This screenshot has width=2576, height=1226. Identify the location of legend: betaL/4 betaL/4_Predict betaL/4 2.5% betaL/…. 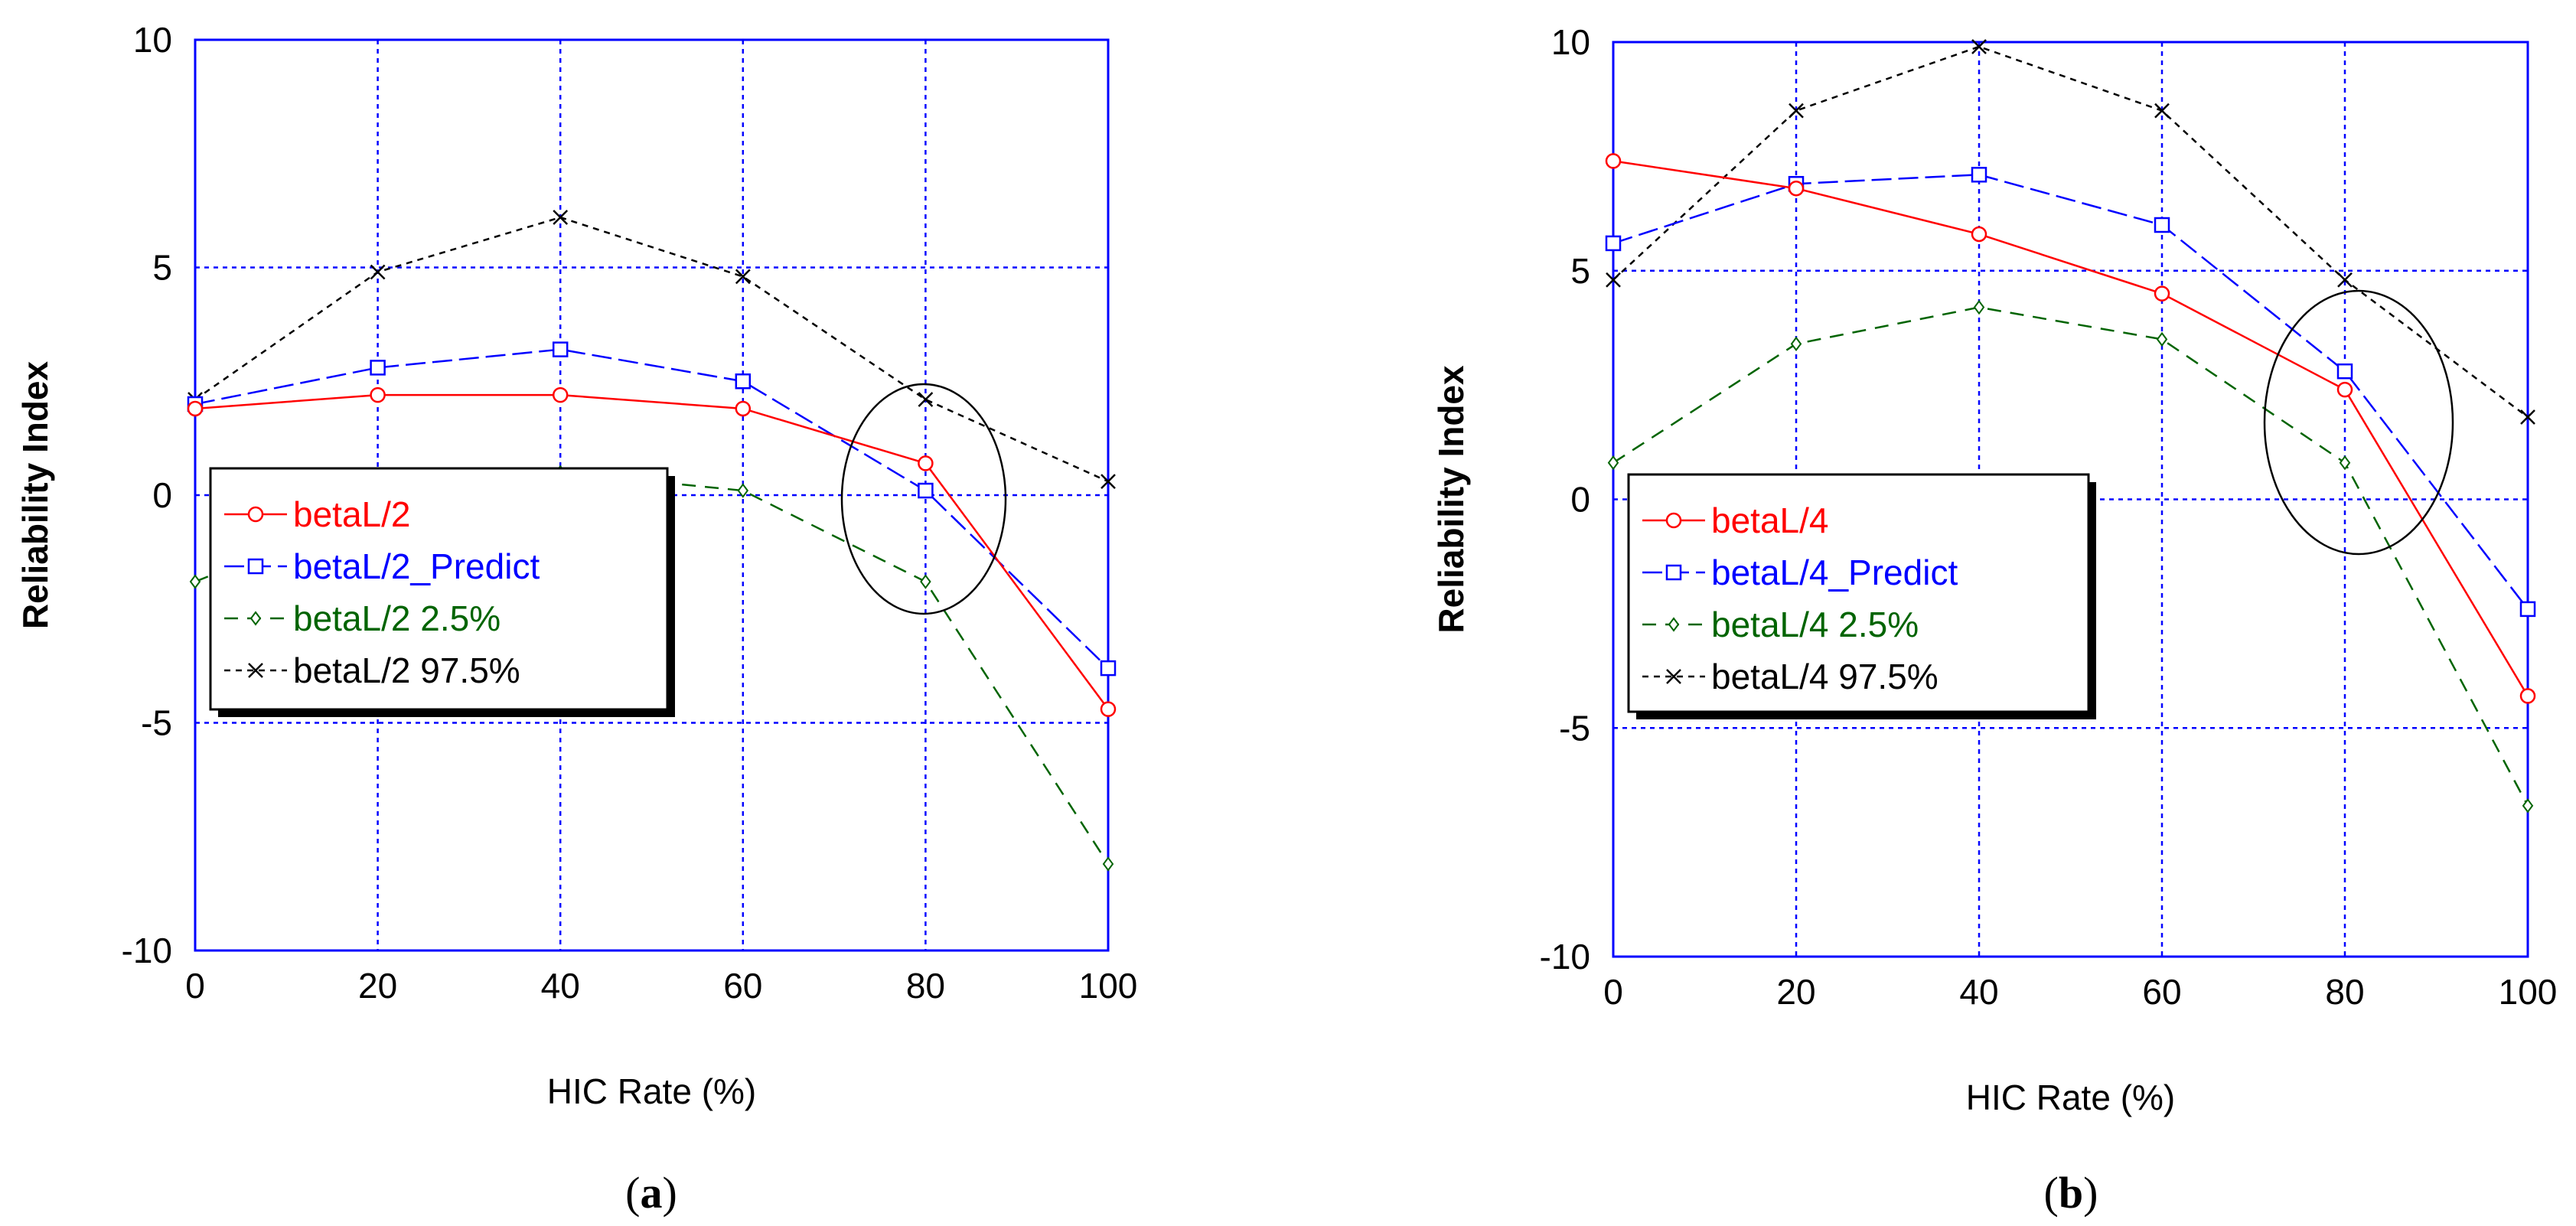
(1861, 596).